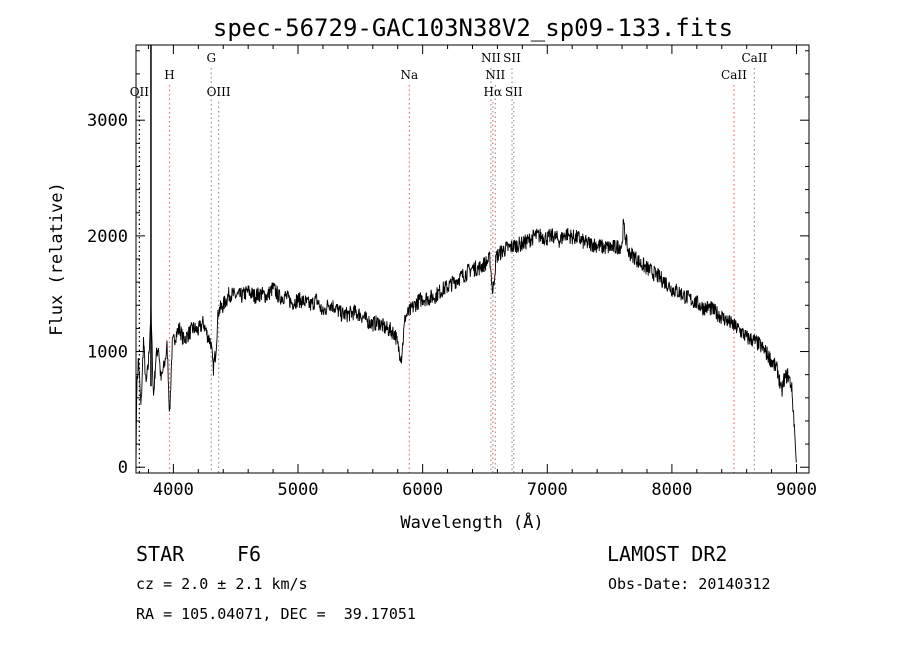 The width and height of the screenshot is (900, 650). Describe the element at coordinates (473, 28) in the screenshot. I see `chart-title: spec-56729-GAC103N38V2_sp09-133.fits` at that location.